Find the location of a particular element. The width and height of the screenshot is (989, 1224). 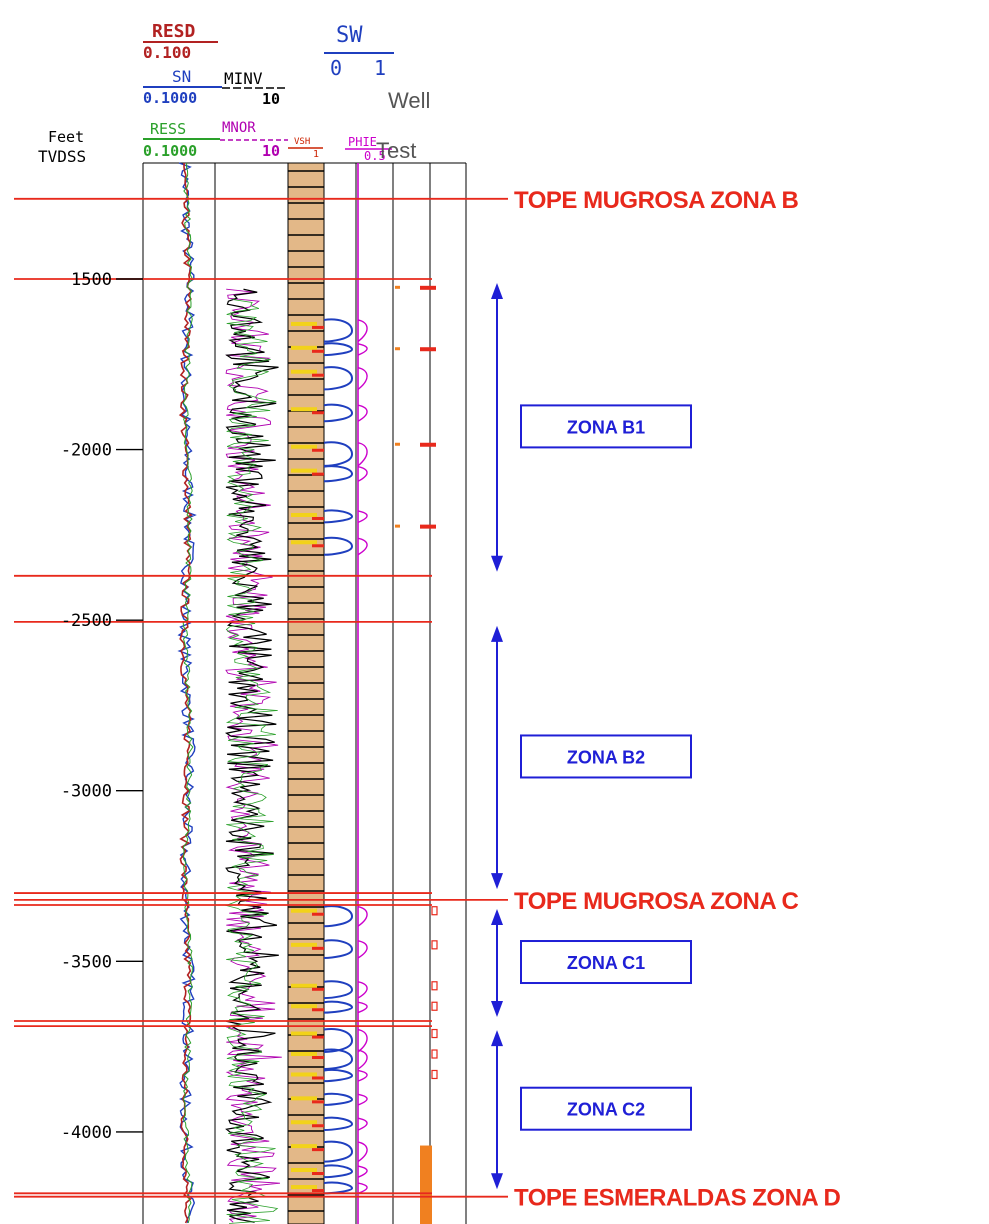

vsh-scale: 1 is located at coordinates (316, 154).